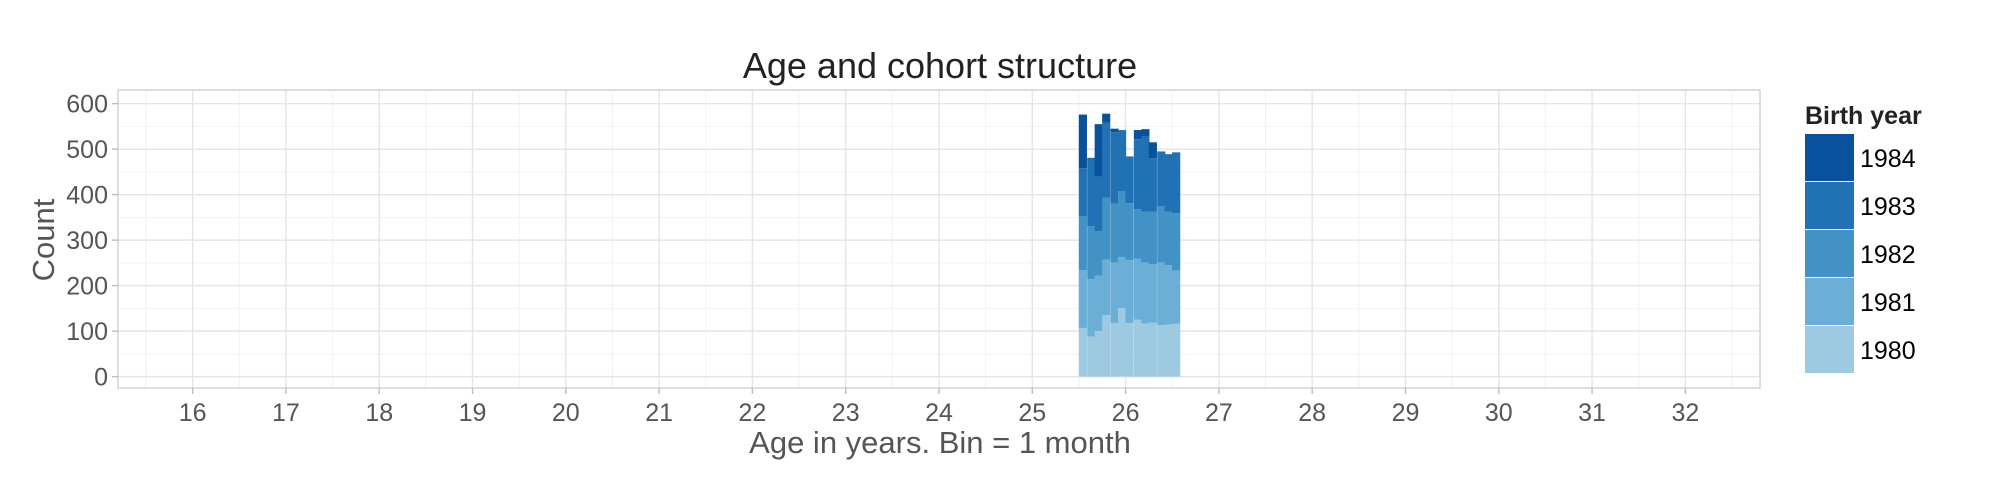 Image resolution: width=2000 pixels, height=480 pixels. I want to click on x-tick-label: 16, so click(193, 413).